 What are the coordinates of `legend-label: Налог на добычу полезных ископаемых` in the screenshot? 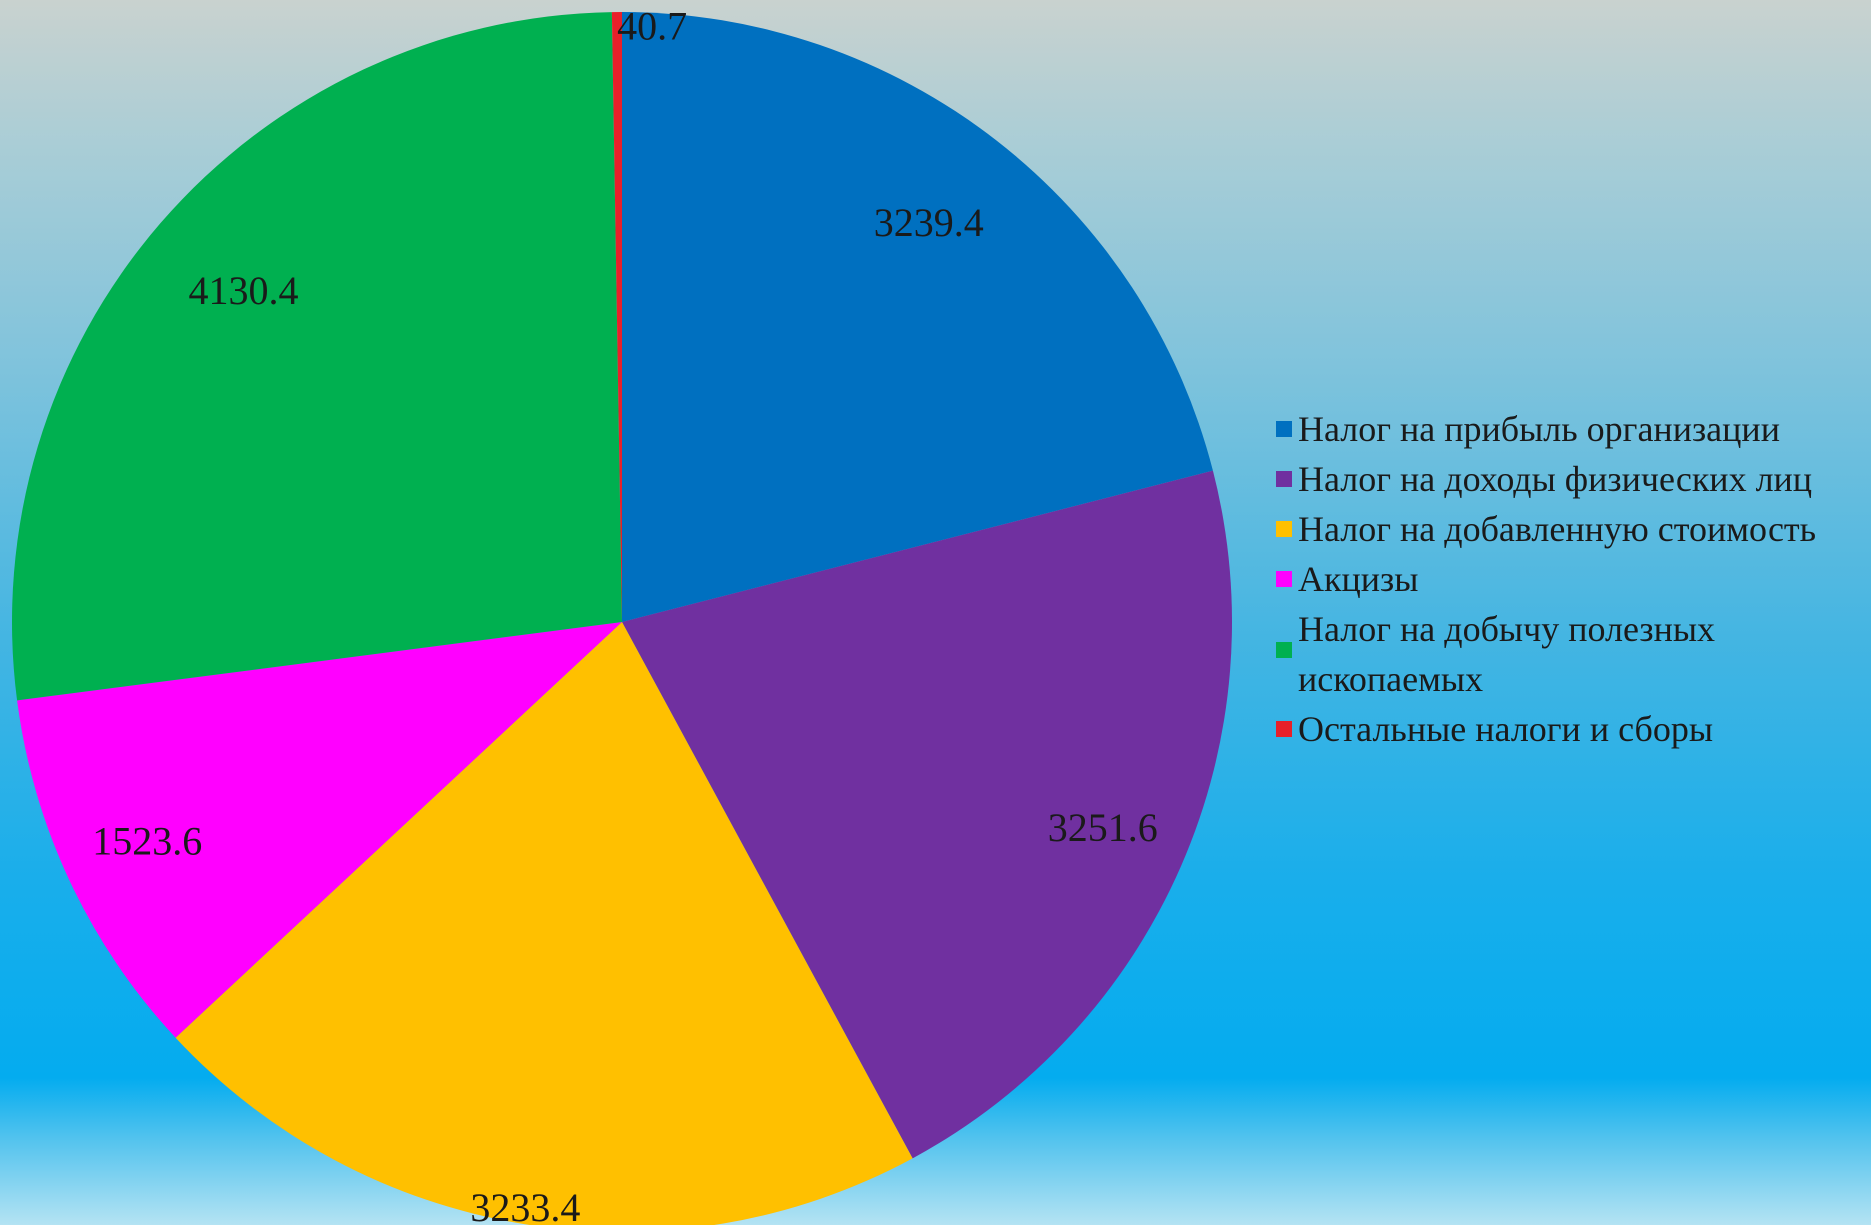 It's located at (1507, 654).